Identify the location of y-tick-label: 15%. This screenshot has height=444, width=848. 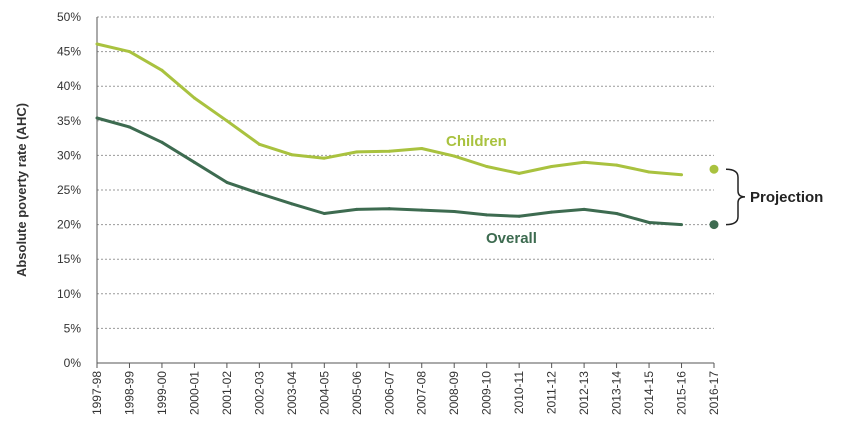
(69, 259).